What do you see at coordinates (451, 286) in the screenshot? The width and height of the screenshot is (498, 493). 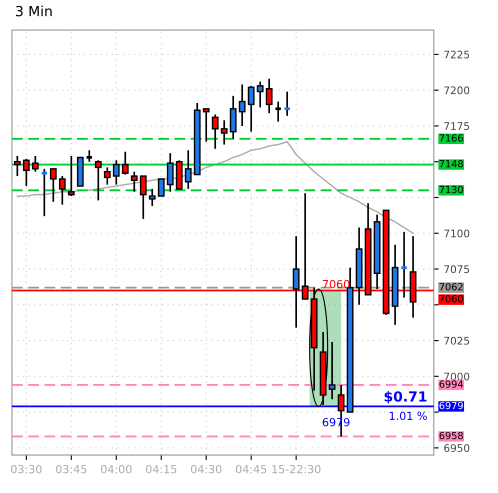 I see `ref-line-label: 7062` at bounding box center [451, 286].